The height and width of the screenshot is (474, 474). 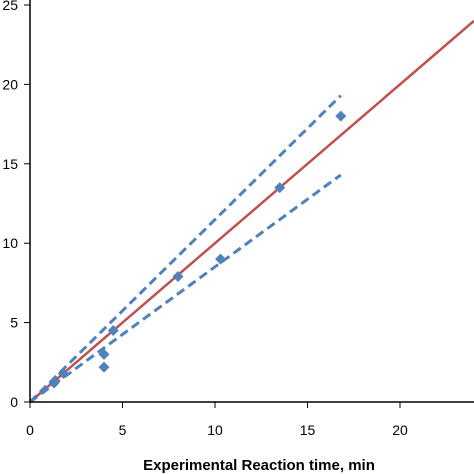 I want to click on y-tick-label: 5, so click(x=14, y=323).